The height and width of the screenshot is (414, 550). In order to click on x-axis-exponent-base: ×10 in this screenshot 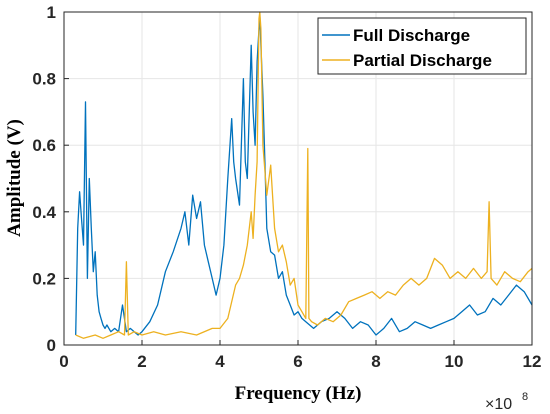, I will do `click(498, 404)`.